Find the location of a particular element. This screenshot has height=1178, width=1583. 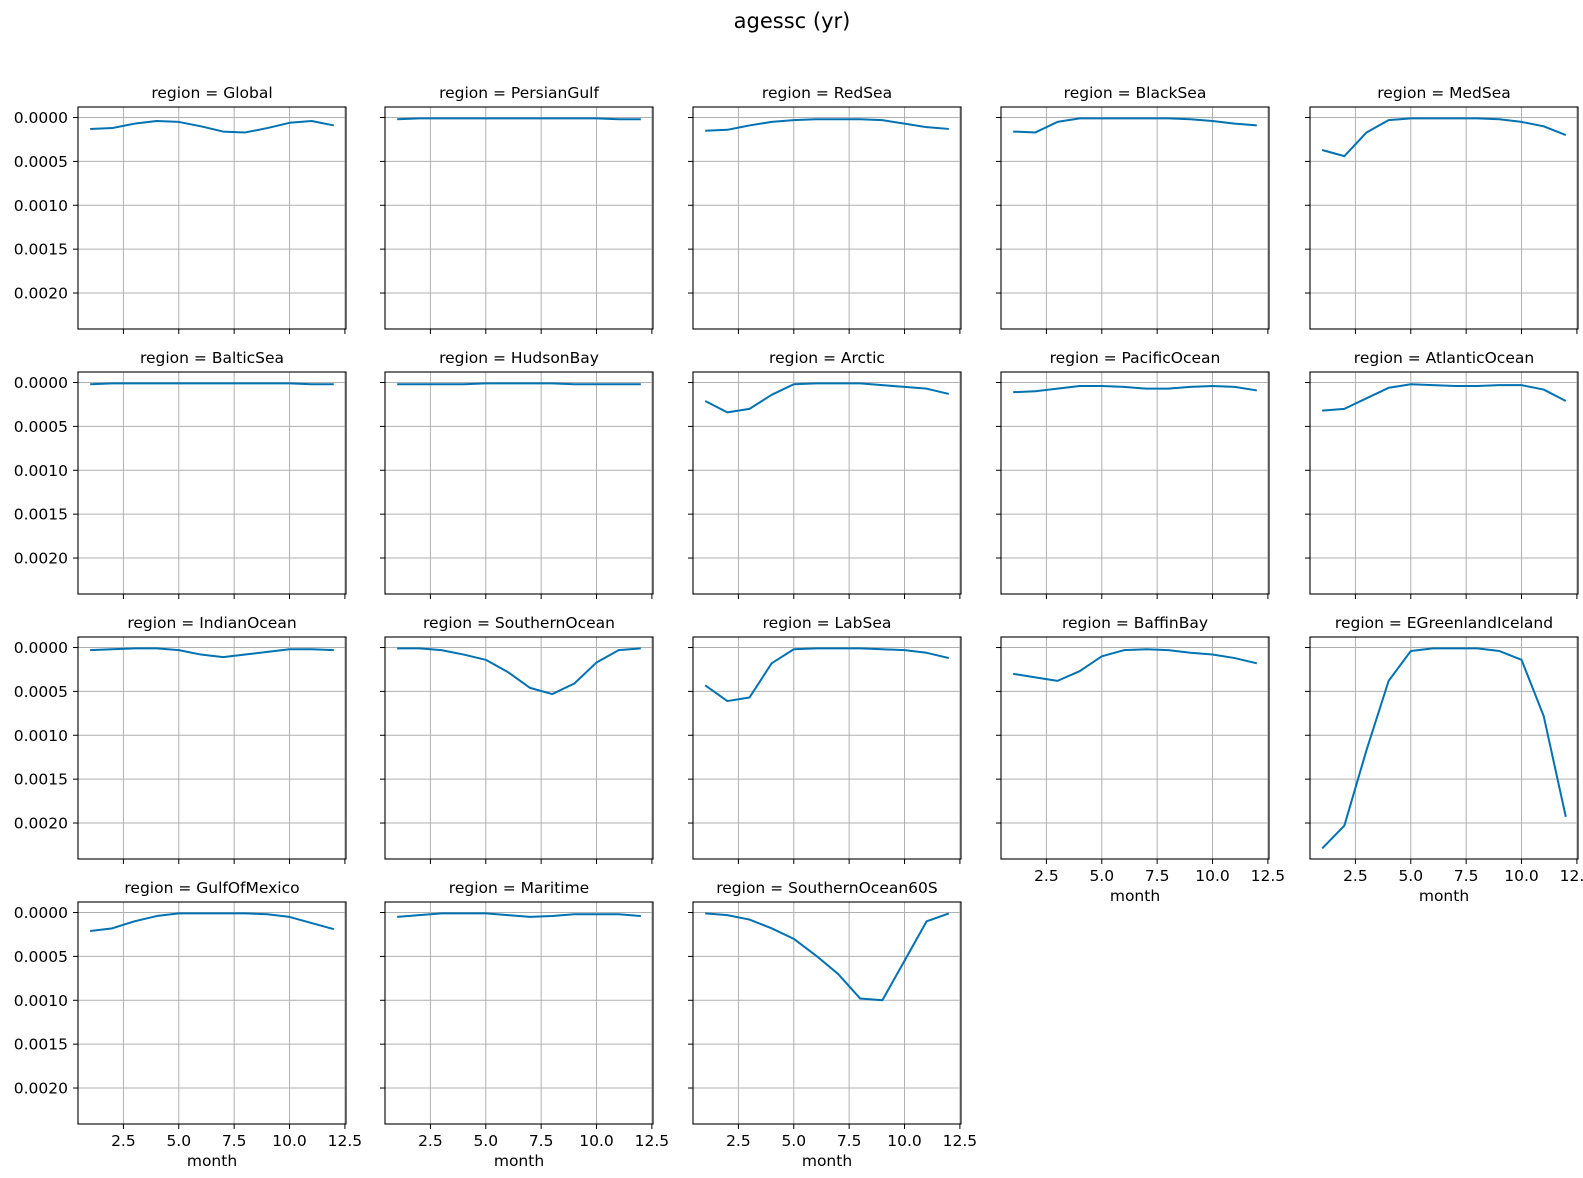

panel-PacificOcean: region = PacificOcean is located at coordinates (1133, 474).